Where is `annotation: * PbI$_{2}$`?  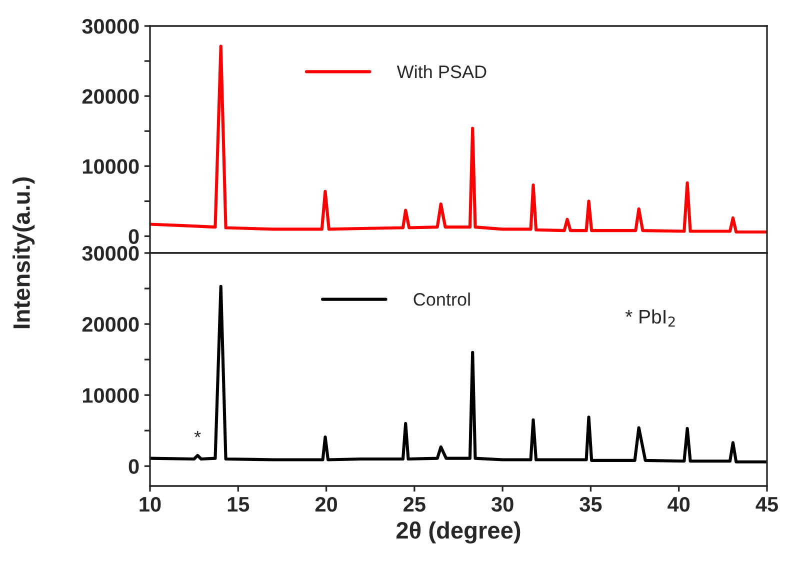 annotation: * PbI$_{2}$ is located at coordinates (650, 318).